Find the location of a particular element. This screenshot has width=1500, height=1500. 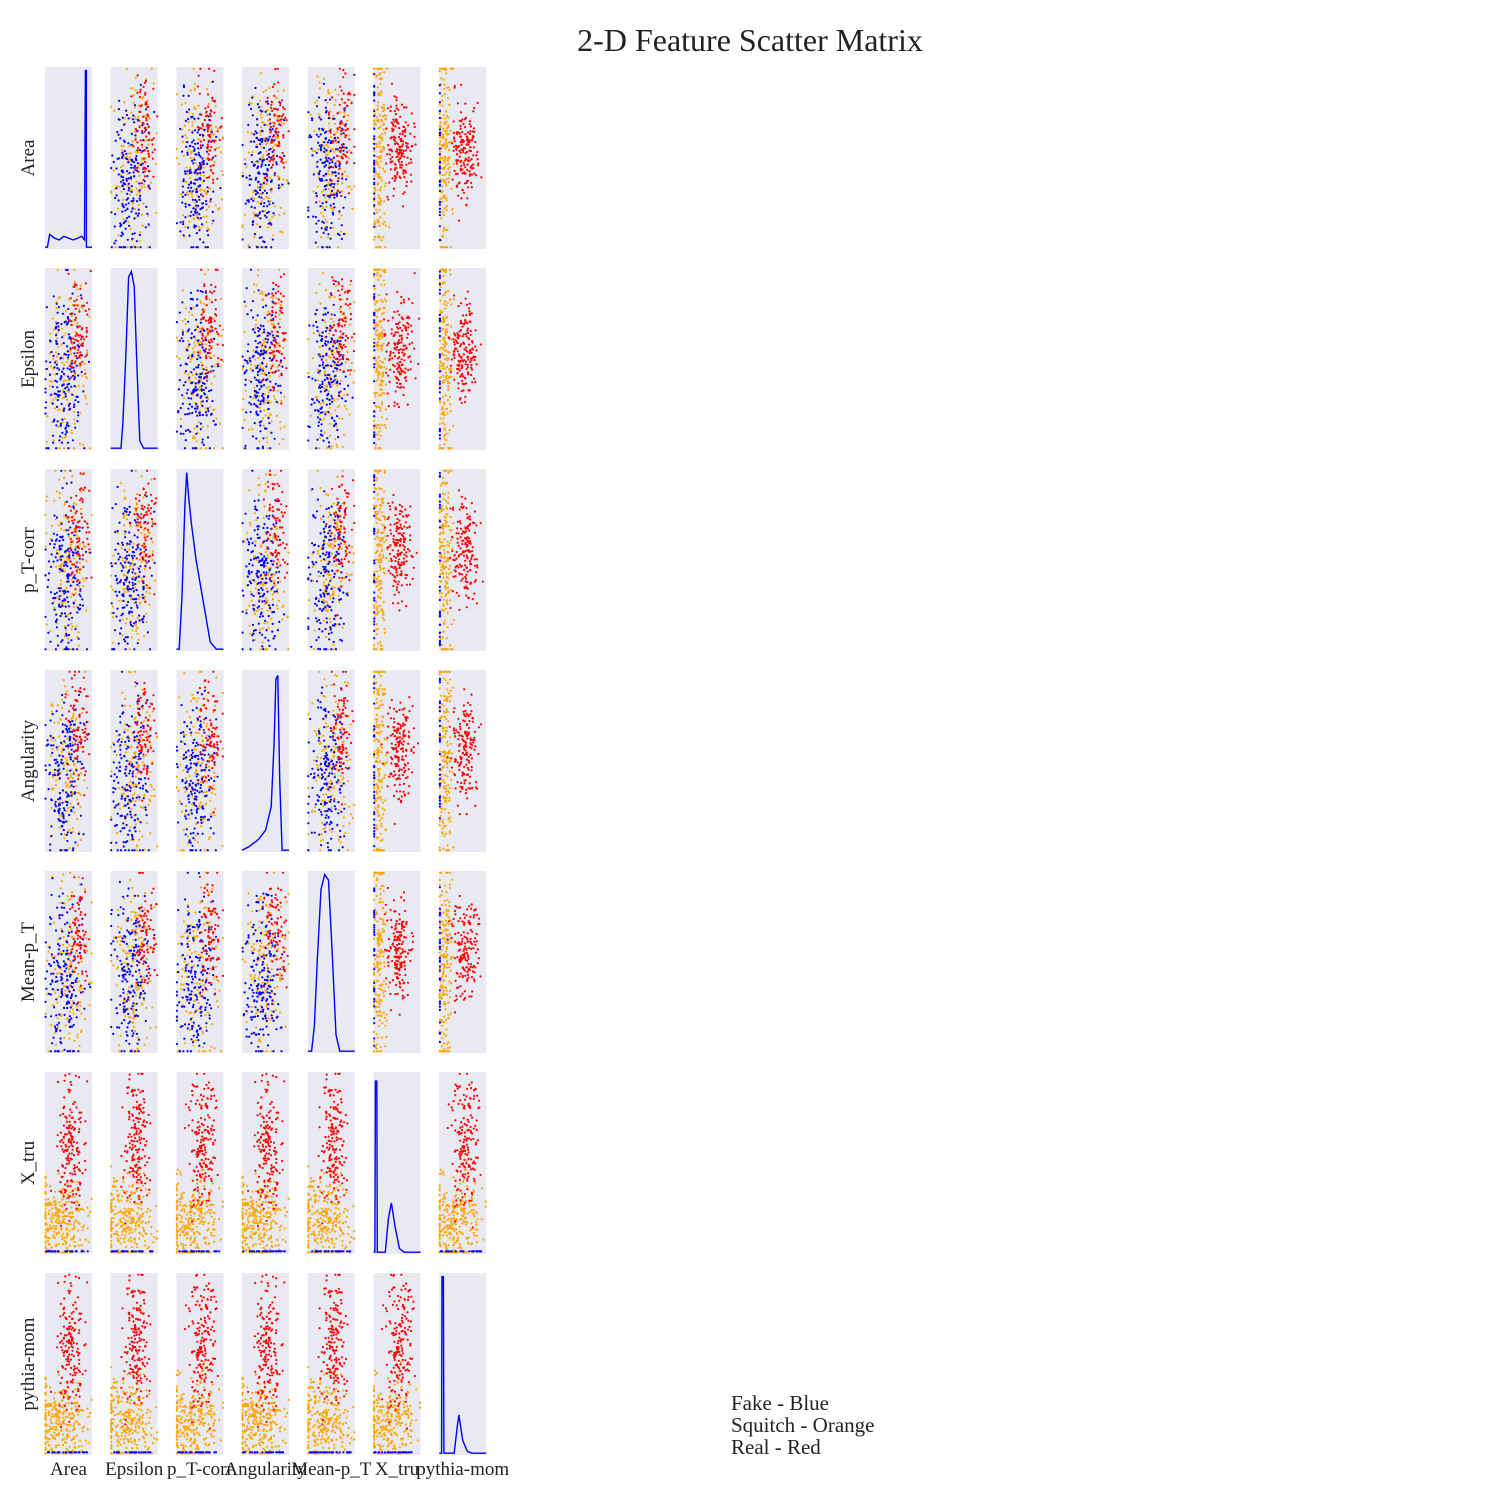

y-axis-label-Angularity: Angularity is located at coordinates (28, 760).